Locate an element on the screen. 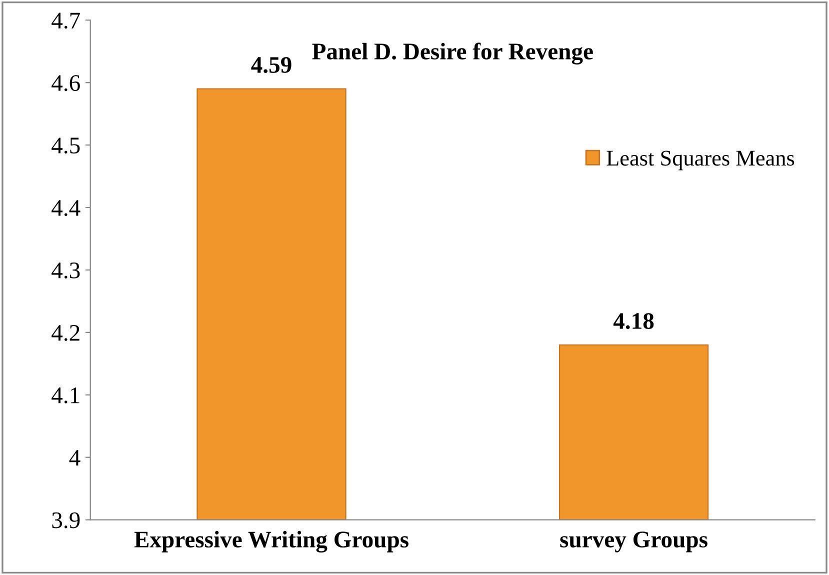 The height and width of the screenshot is (575, 829). y-tick-label: 4.4 is located at coordinates (66, 208).